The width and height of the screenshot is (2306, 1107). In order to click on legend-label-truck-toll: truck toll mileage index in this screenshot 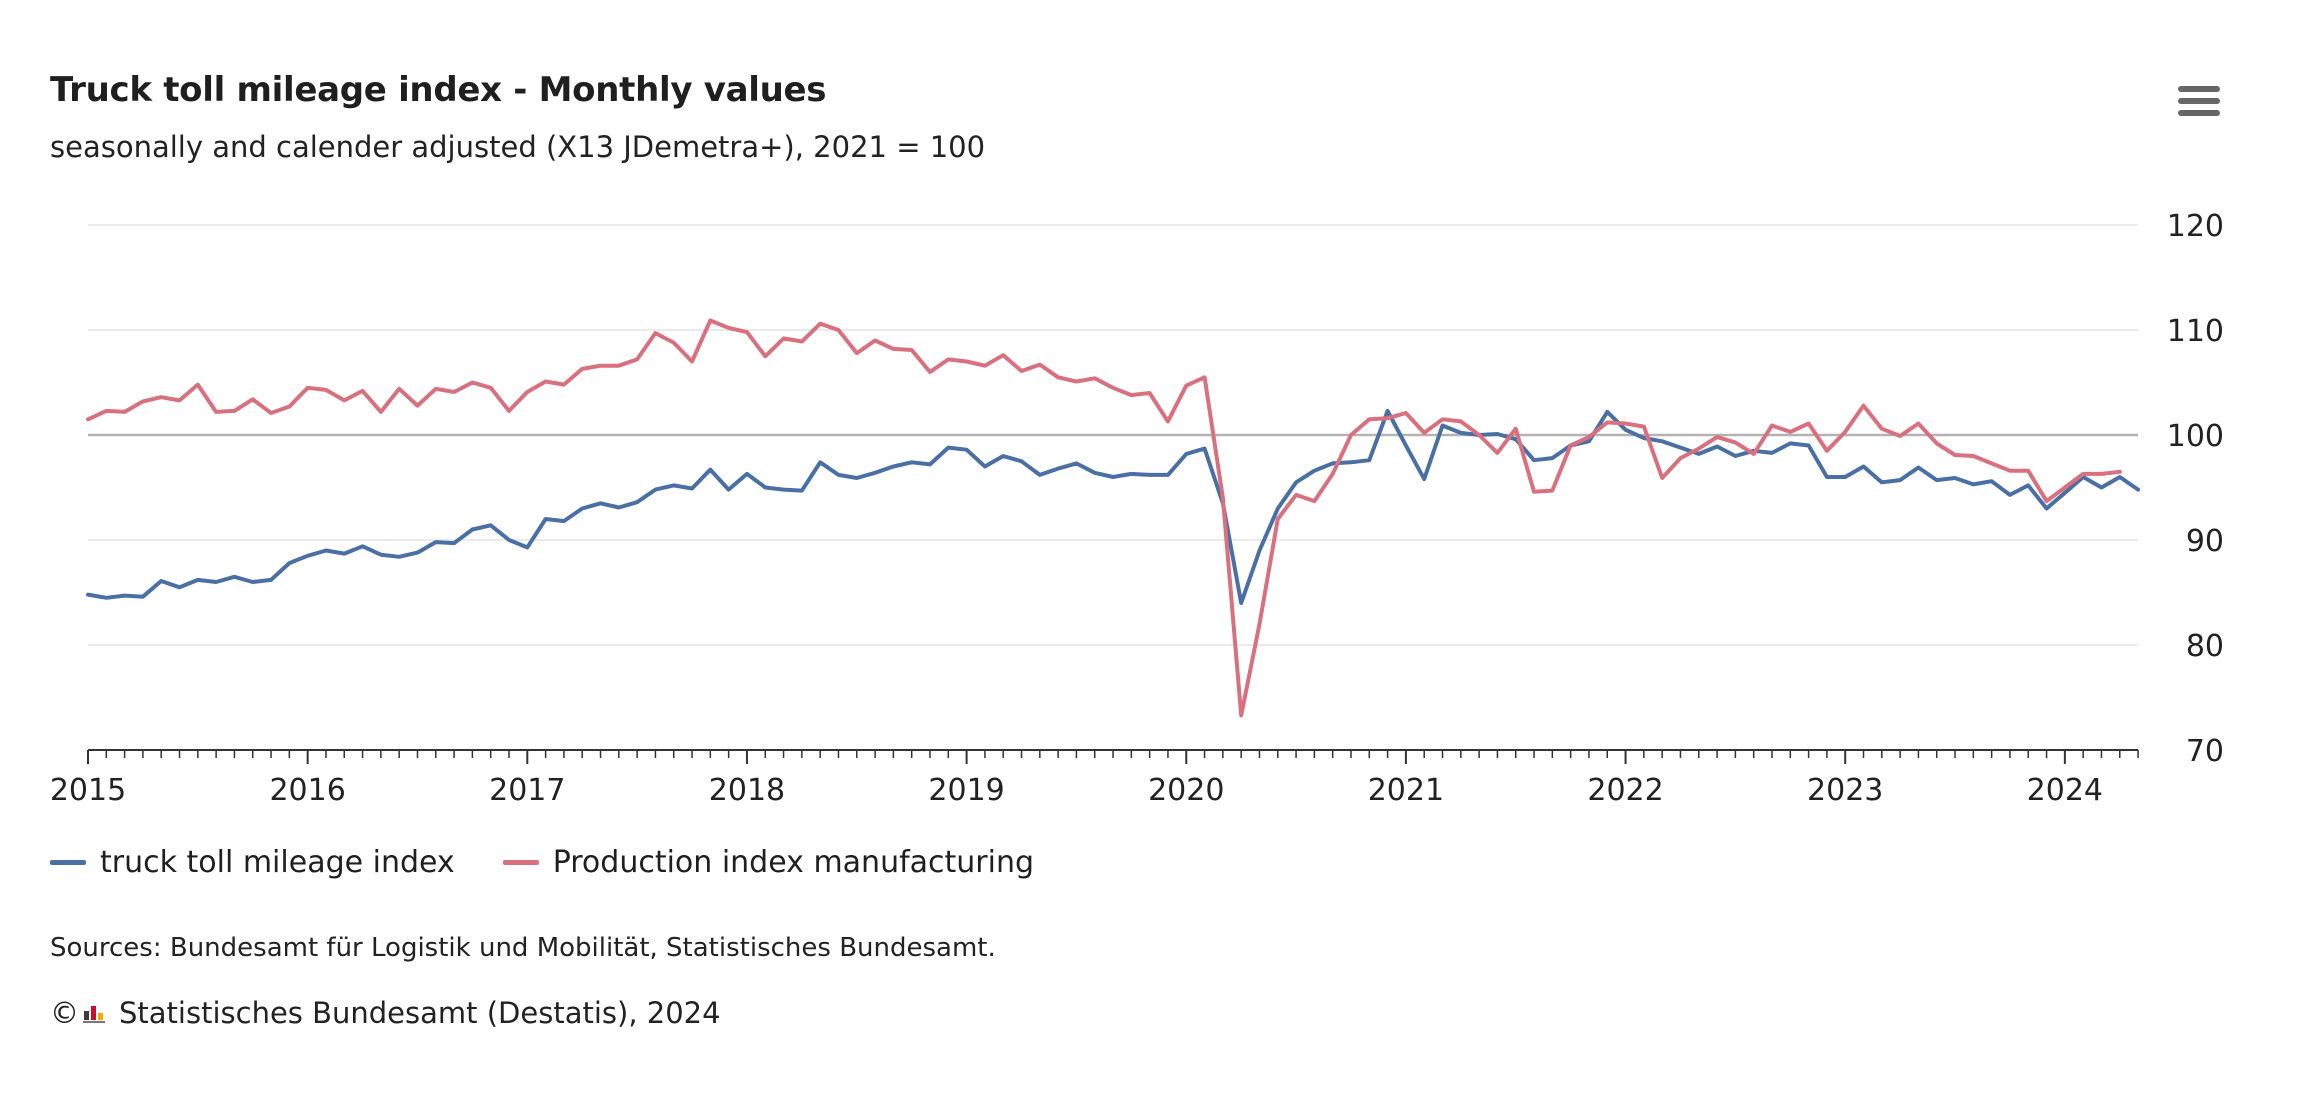, I will do `click(277, 862)`.